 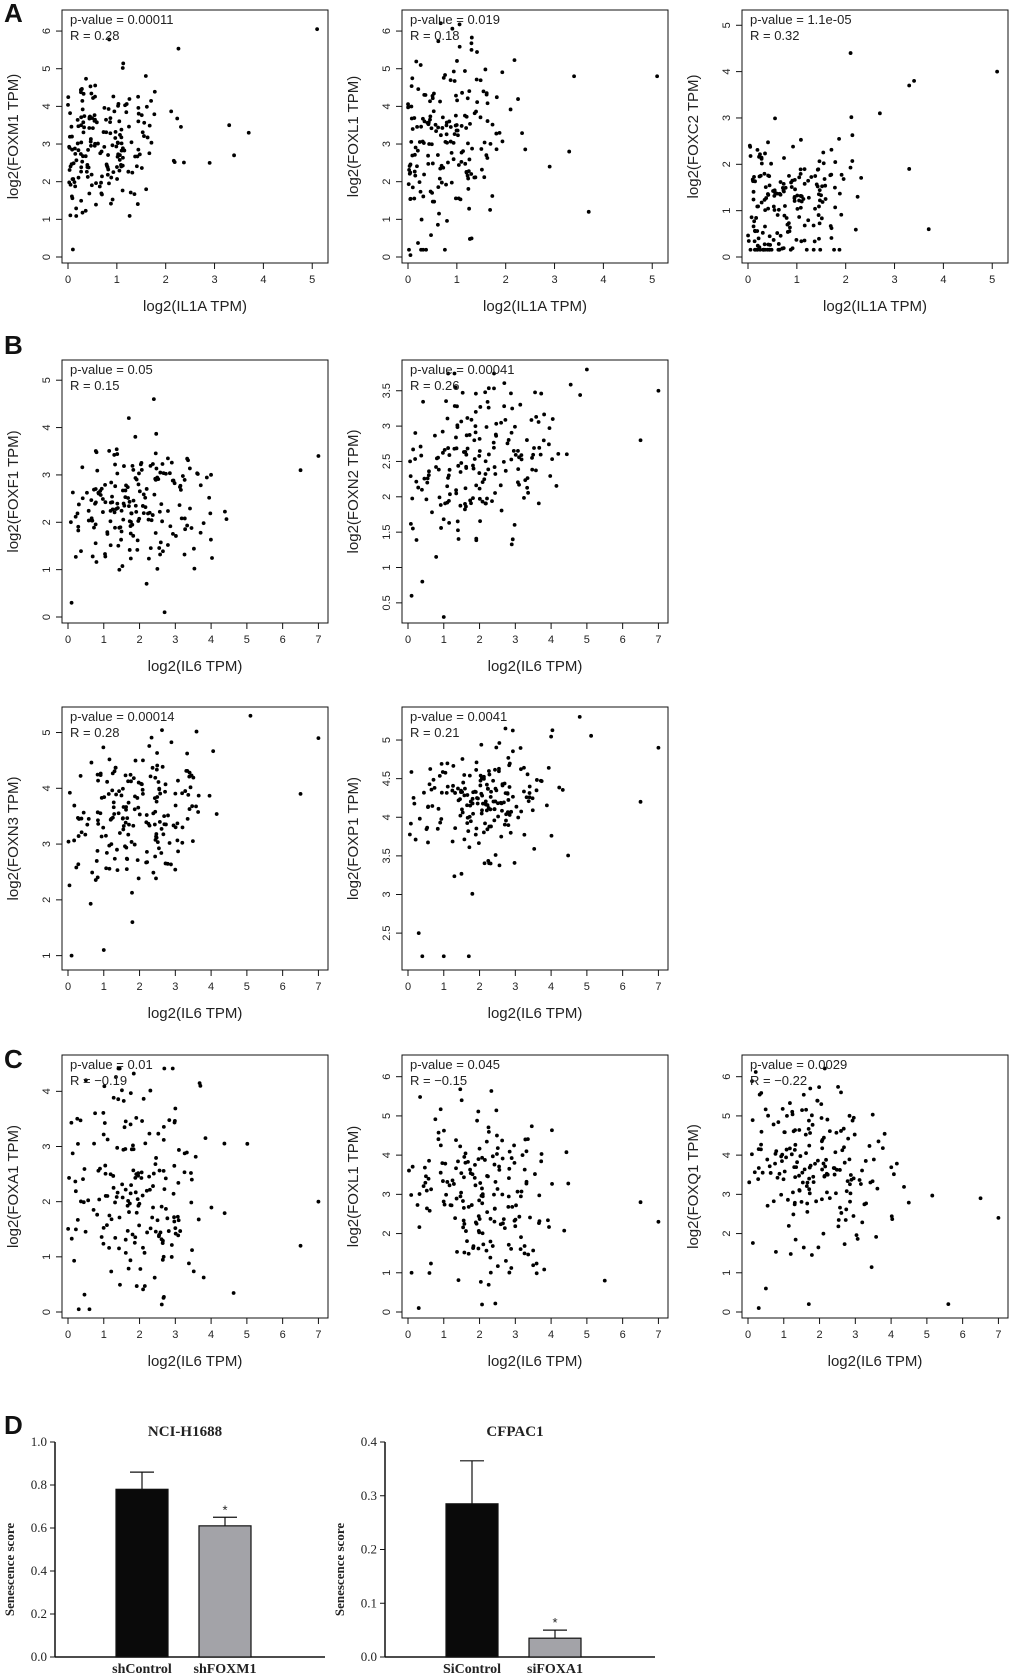 I want to click on y-tick-label: 5, so click(x=47, y=732).